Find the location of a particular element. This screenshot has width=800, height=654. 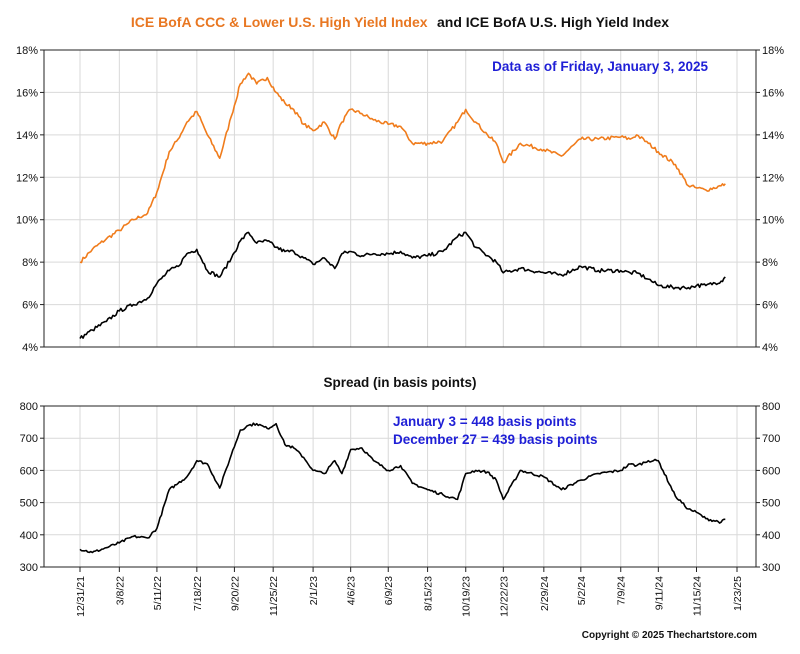

x-tick-label: 11/15/24 is located at coordinates (698, 596).